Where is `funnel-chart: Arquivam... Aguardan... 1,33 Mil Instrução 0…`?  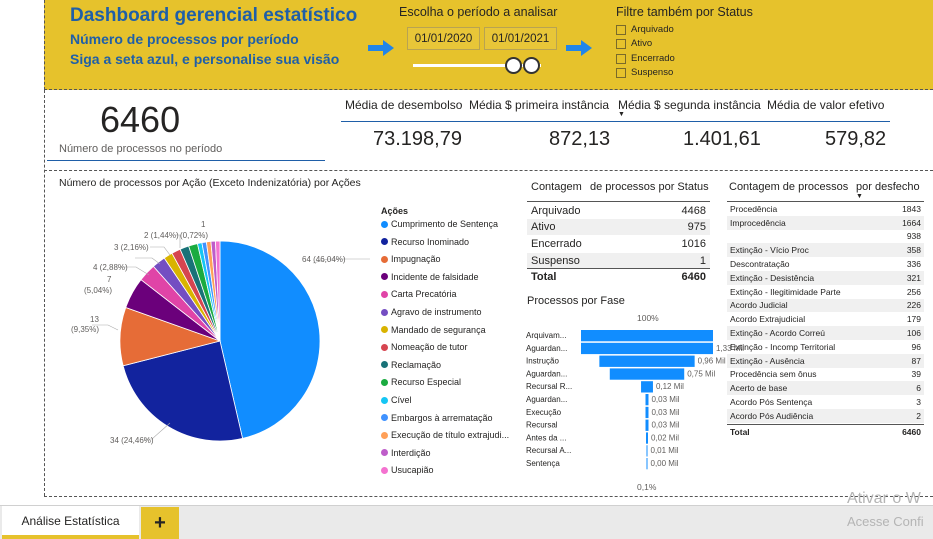
funnel-chart: Arquivam... Aguardan... 1,33 Mil Instrução 0… is located at coordinates (634, 407).